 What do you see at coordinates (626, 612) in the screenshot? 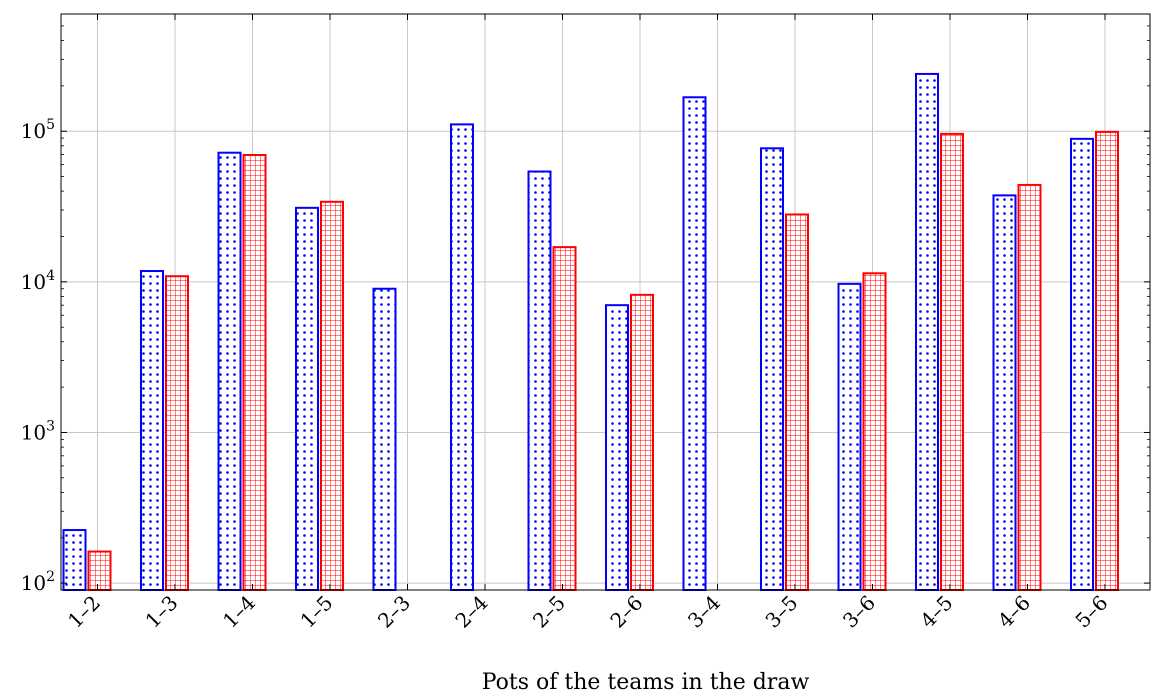
I see `x-tick-label: 2–6` at bounding box center [626, 612].